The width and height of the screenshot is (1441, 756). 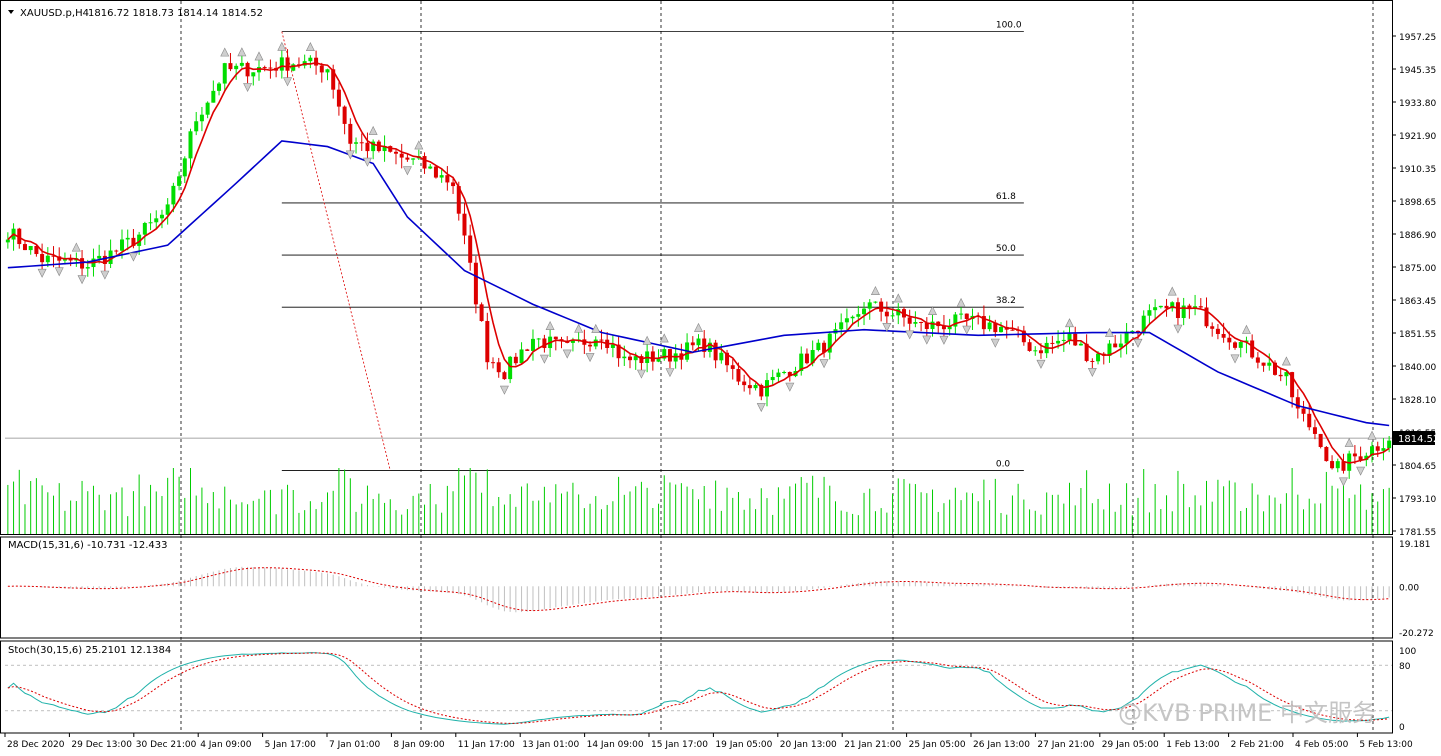 I want to click on time-tick-label: 20 Jan 13:00, so click(x=808, y=745).